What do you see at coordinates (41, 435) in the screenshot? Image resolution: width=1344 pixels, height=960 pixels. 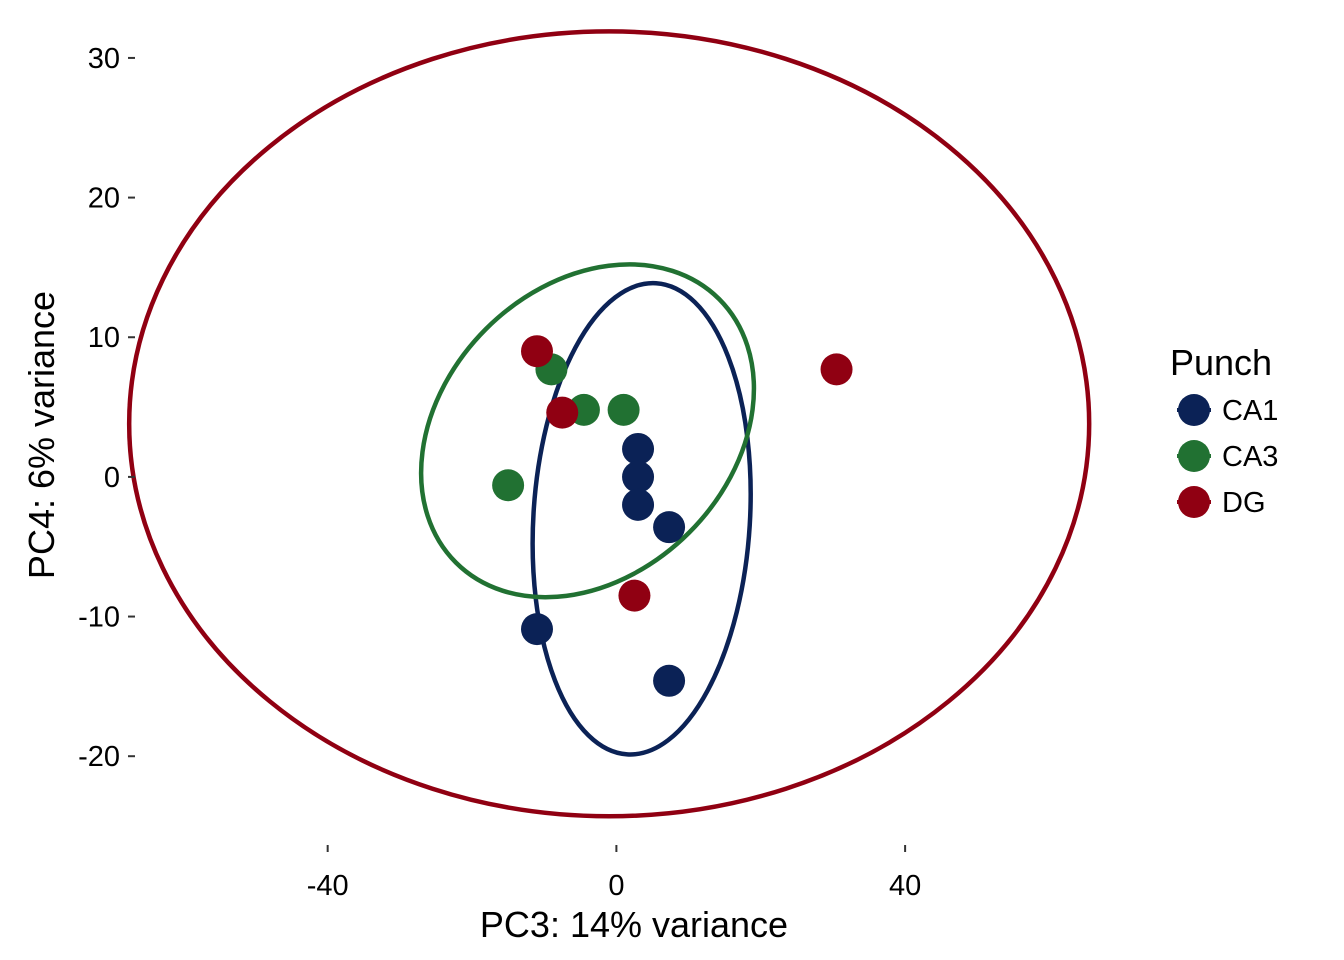 I see `y-axis-title: PC4: 6% variance` at bounding box center [41, 435].